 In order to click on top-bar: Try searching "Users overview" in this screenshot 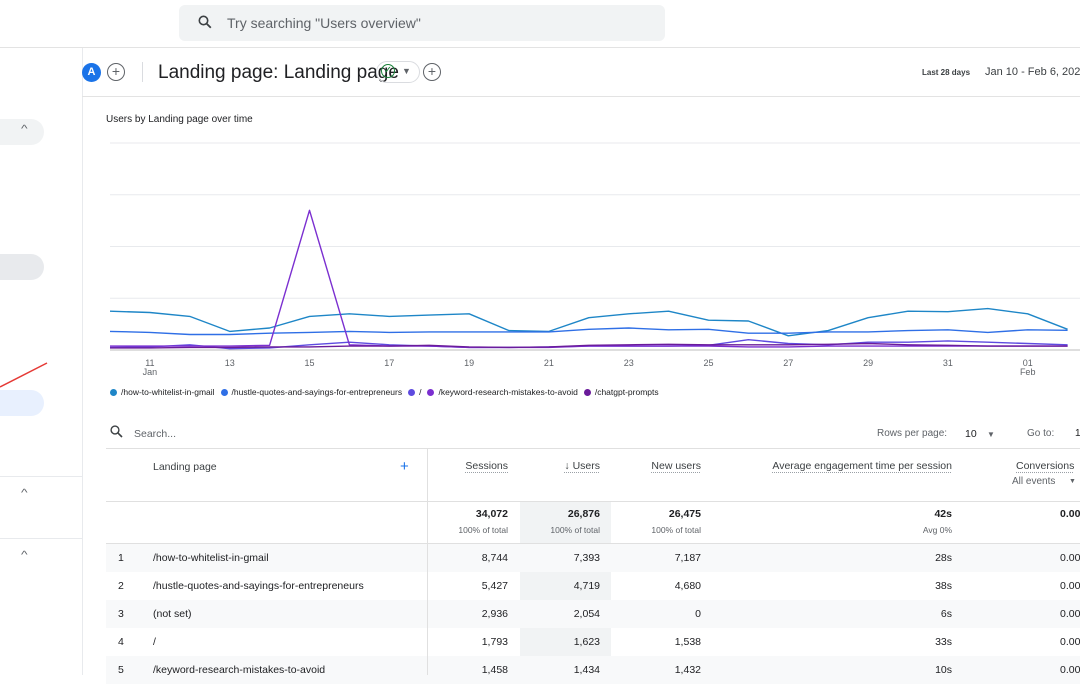, I will do `click(540, 24)`.